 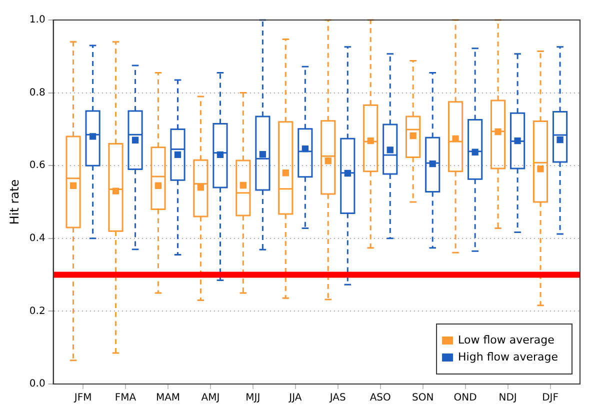 What do you see at coordinates (37, 20) in the screenshot?
I see `y-tick-label: 1.0` at bounding box center [37, 20].